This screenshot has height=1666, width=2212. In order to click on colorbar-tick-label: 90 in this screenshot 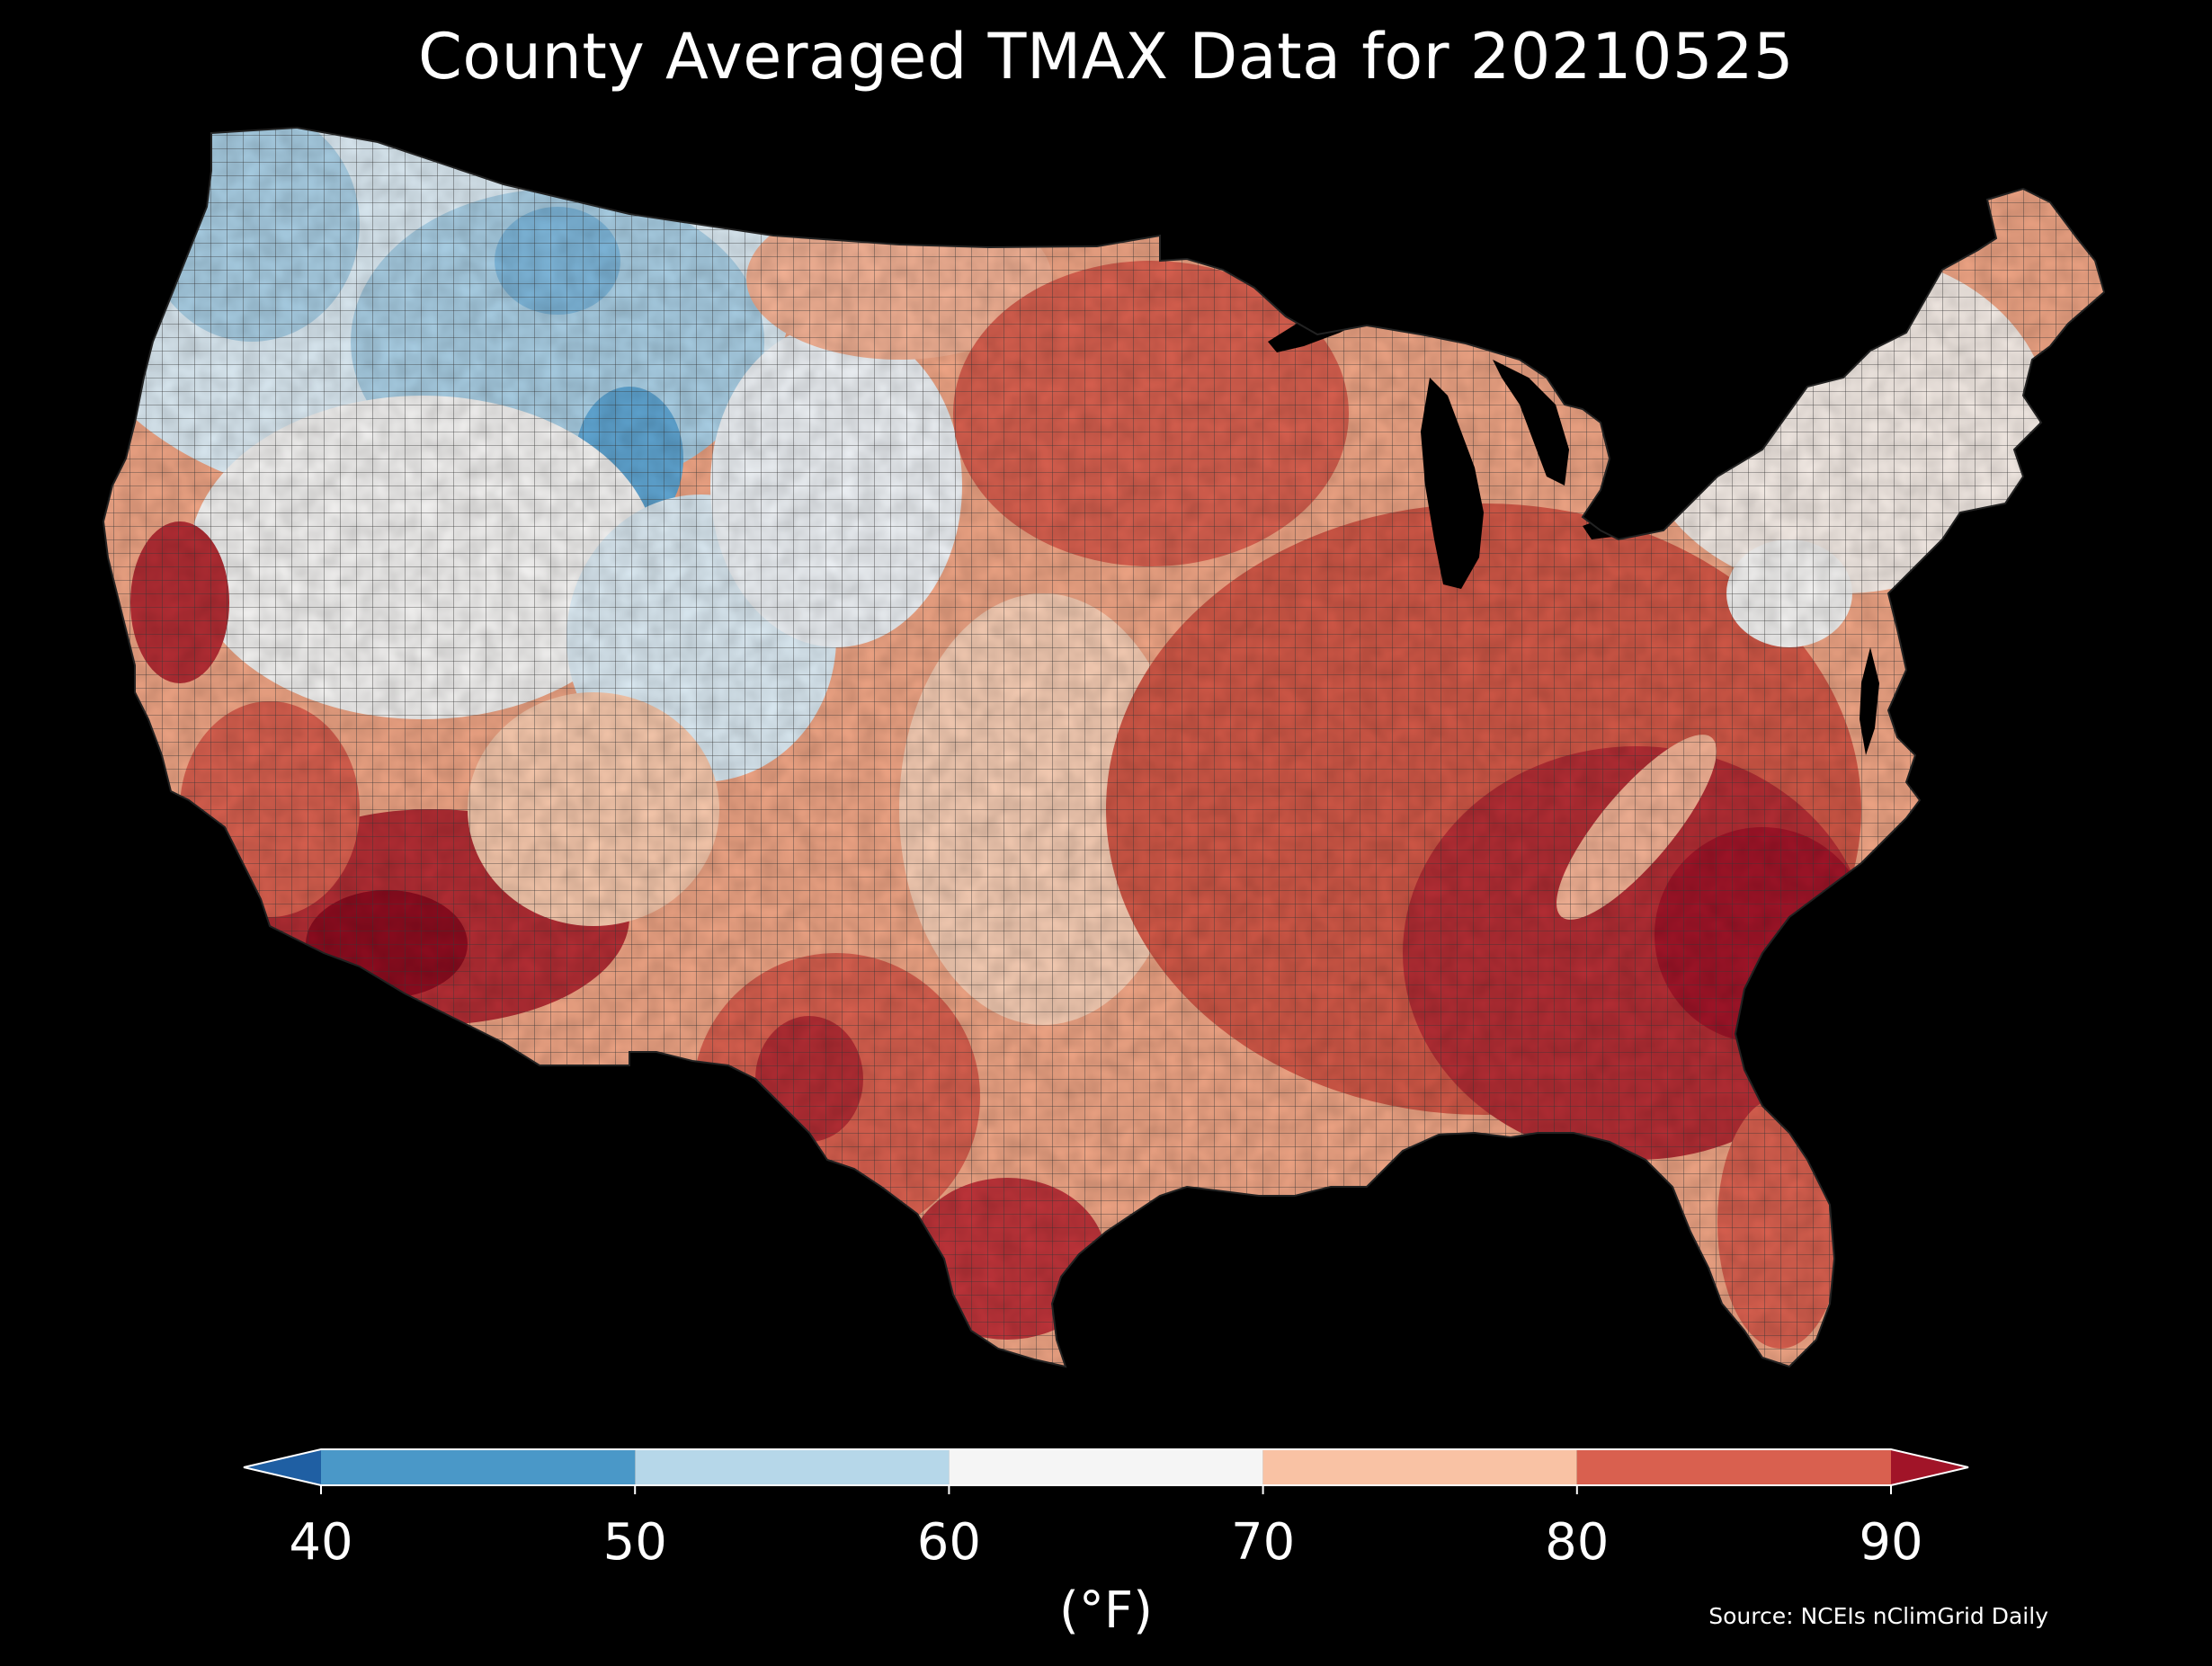, I will do `click(1890, 1542)`.